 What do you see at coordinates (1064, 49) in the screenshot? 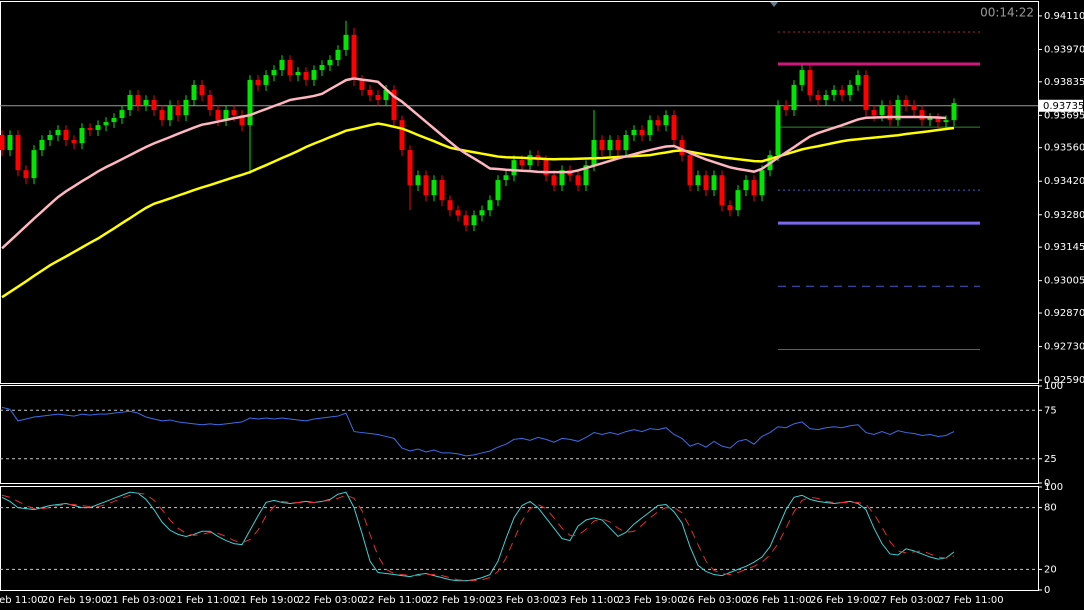
I see `y-tick-label: 0.93970` at bounding box center [1064, 49].